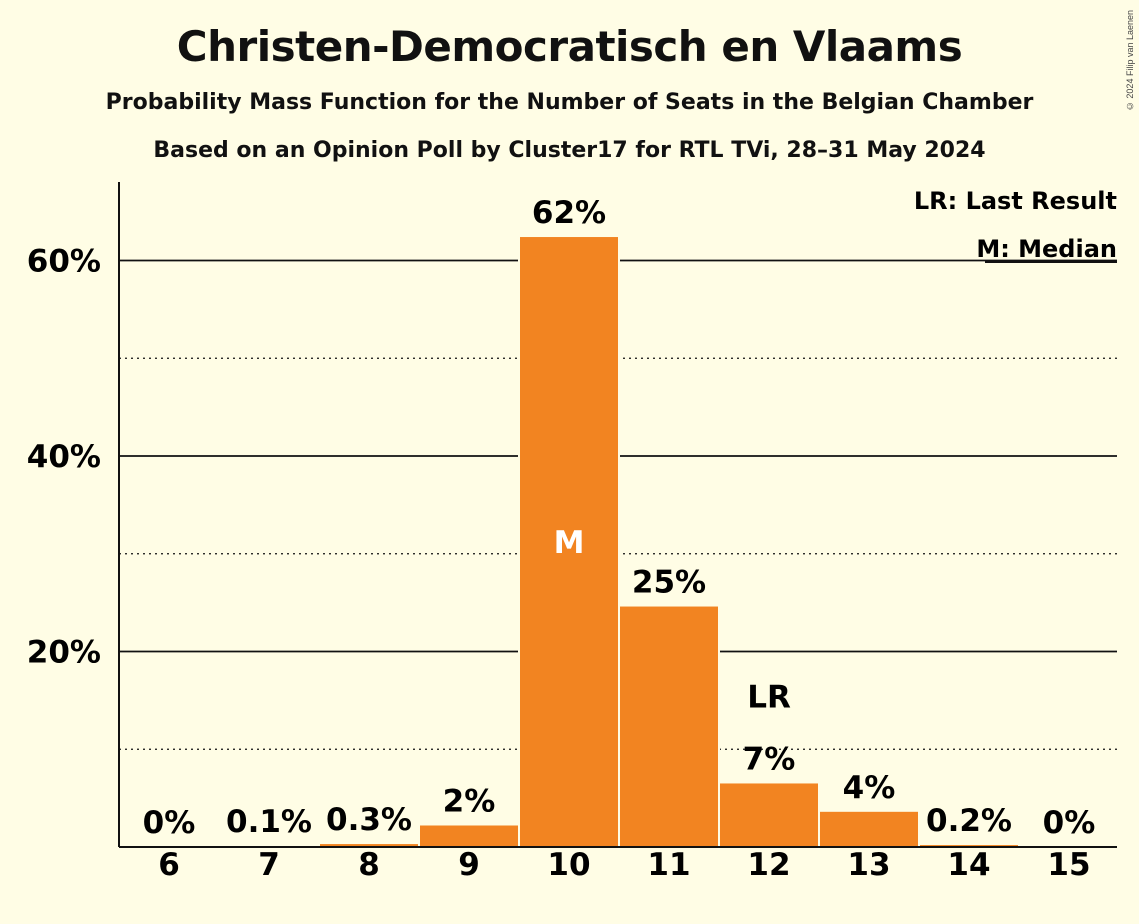 This screenshot has width=1139, height=924. Describe the element at coordinates (469, 801) in the screenshot. I see `data-label: 2%` at that location.